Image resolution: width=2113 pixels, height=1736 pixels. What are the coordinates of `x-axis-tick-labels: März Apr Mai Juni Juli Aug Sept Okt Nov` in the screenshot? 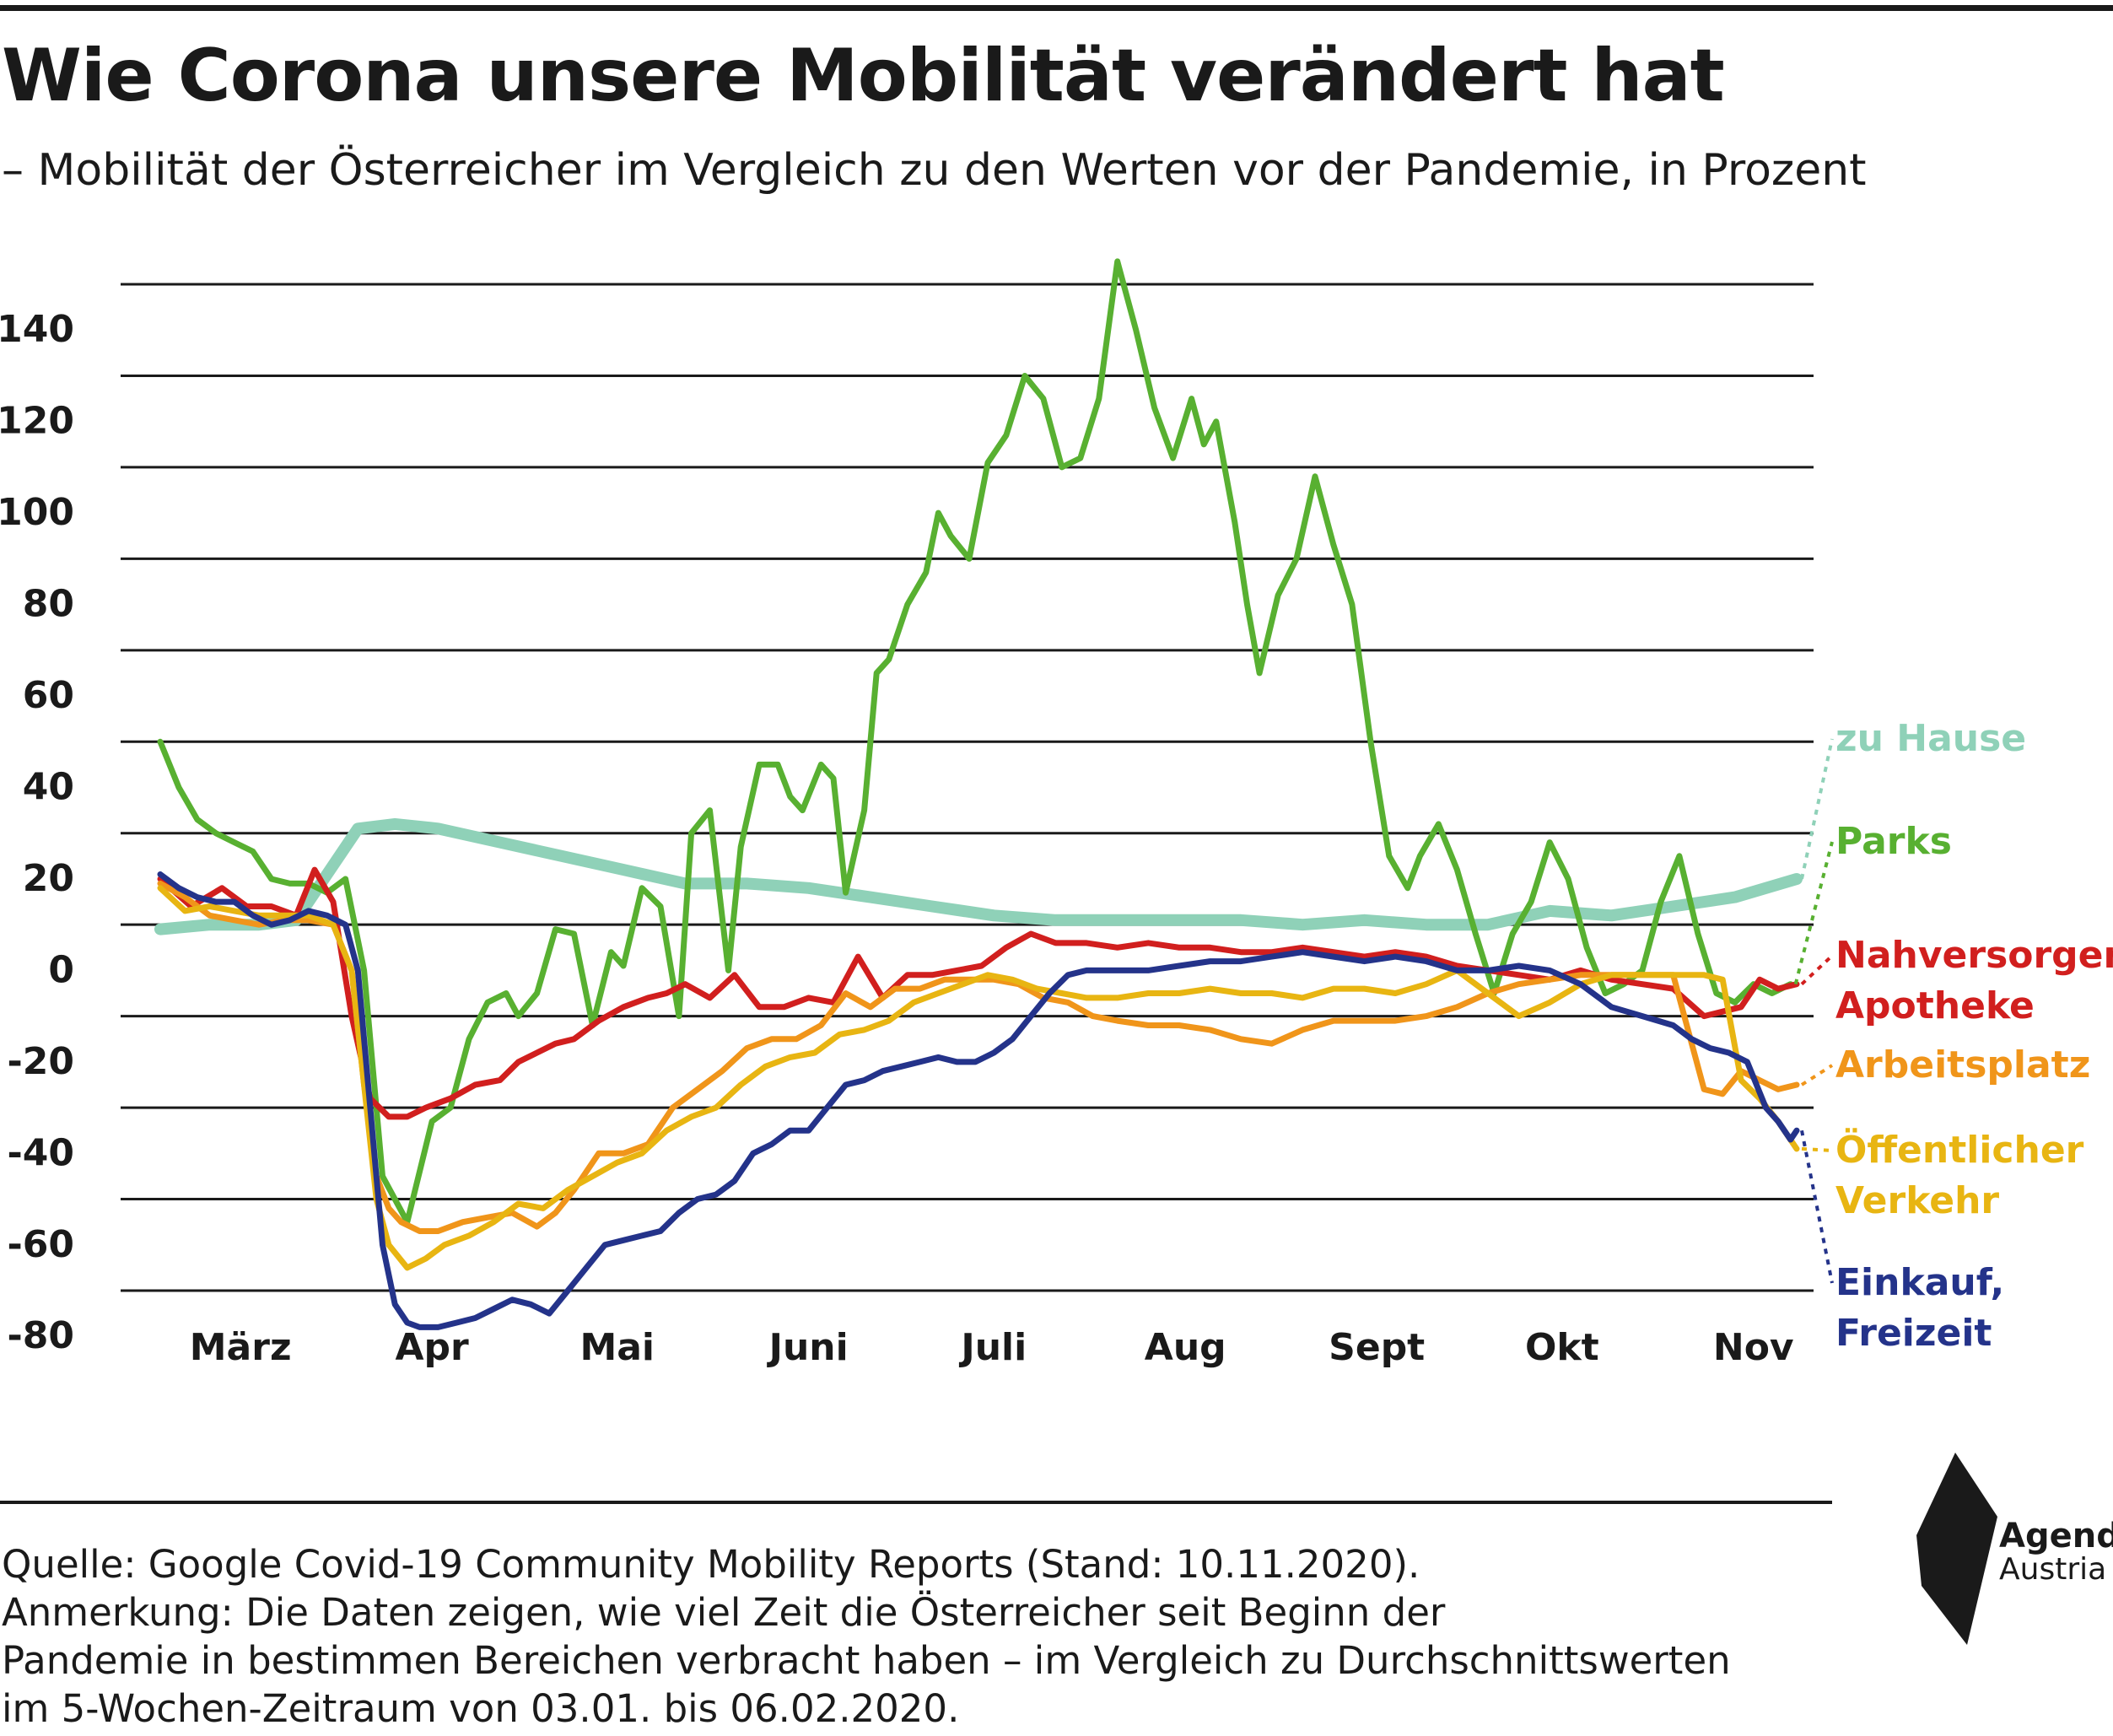 It's located at (992, 1348).